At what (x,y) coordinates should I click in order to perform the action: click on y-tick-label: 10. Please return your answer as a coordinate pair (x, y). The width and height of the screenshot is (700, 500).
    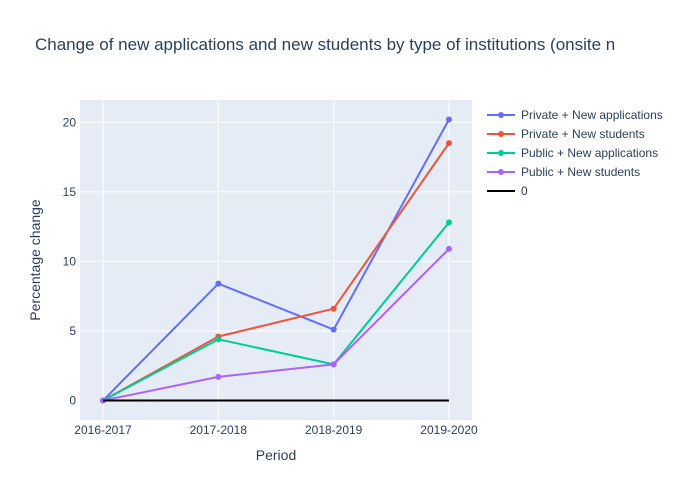
    Looking at the image, I should click on (70, 261).